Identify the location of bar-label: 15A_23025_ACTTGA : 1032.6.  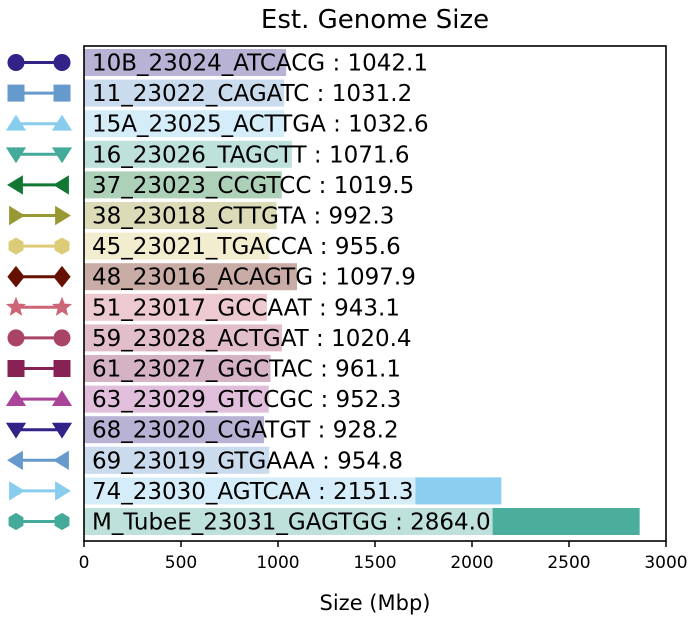
(260, 125).